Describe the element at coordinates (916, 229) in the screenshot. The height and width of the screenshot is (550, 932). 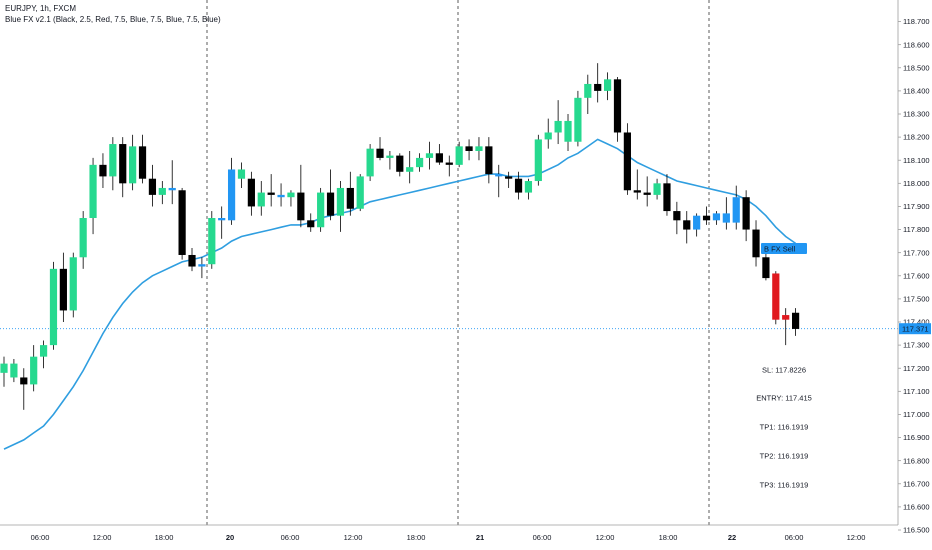
I see `price-tick-label: 117.800` at that location.